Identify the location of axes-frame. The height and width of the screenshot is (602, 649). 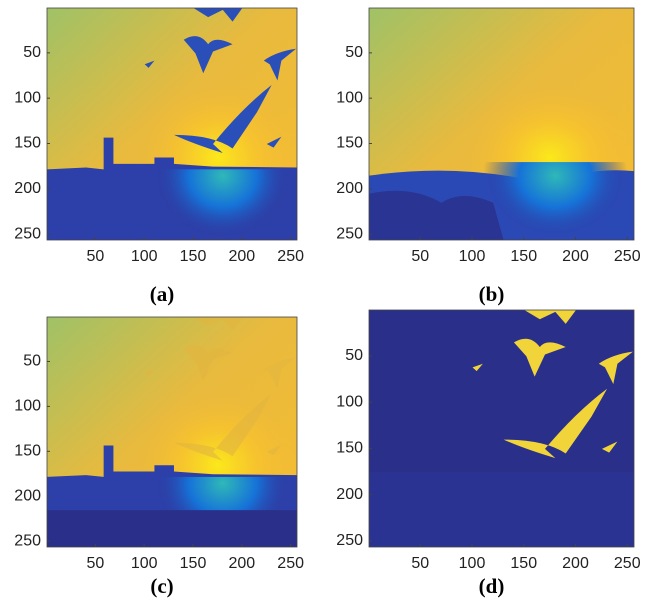
(172, 432).